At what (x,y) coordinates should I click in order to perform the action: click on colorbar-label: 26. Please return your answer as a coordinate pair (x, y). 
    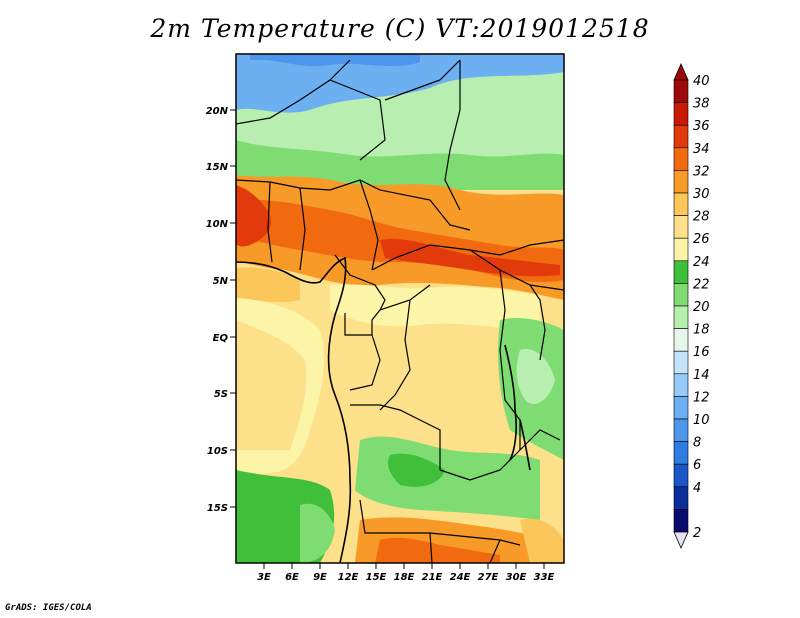
    Looking at the image, I should click on (701, 239).